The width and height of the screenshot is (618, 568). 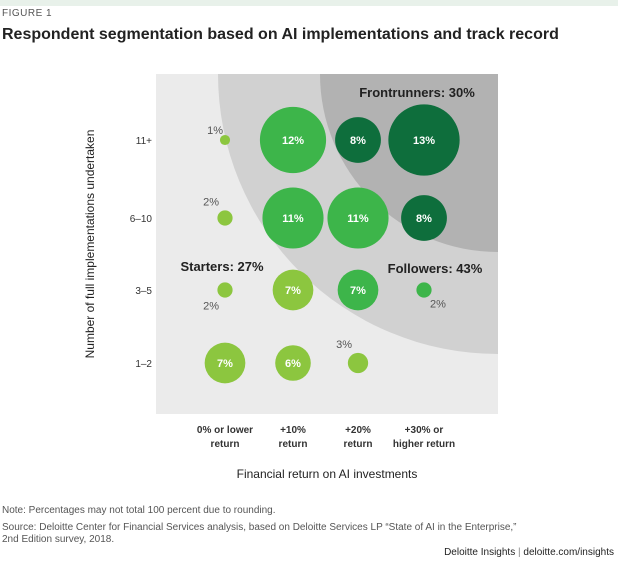 I want to click on y-tick-label: 3–5, so click(x=143, y=291).